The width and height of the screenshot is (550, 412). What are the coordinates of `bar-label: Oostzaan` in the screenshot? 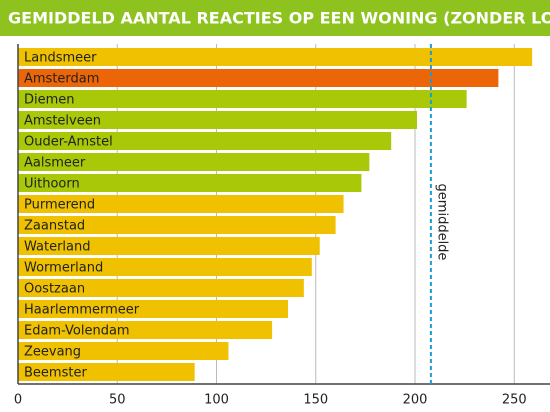 It's located at (54, 289).